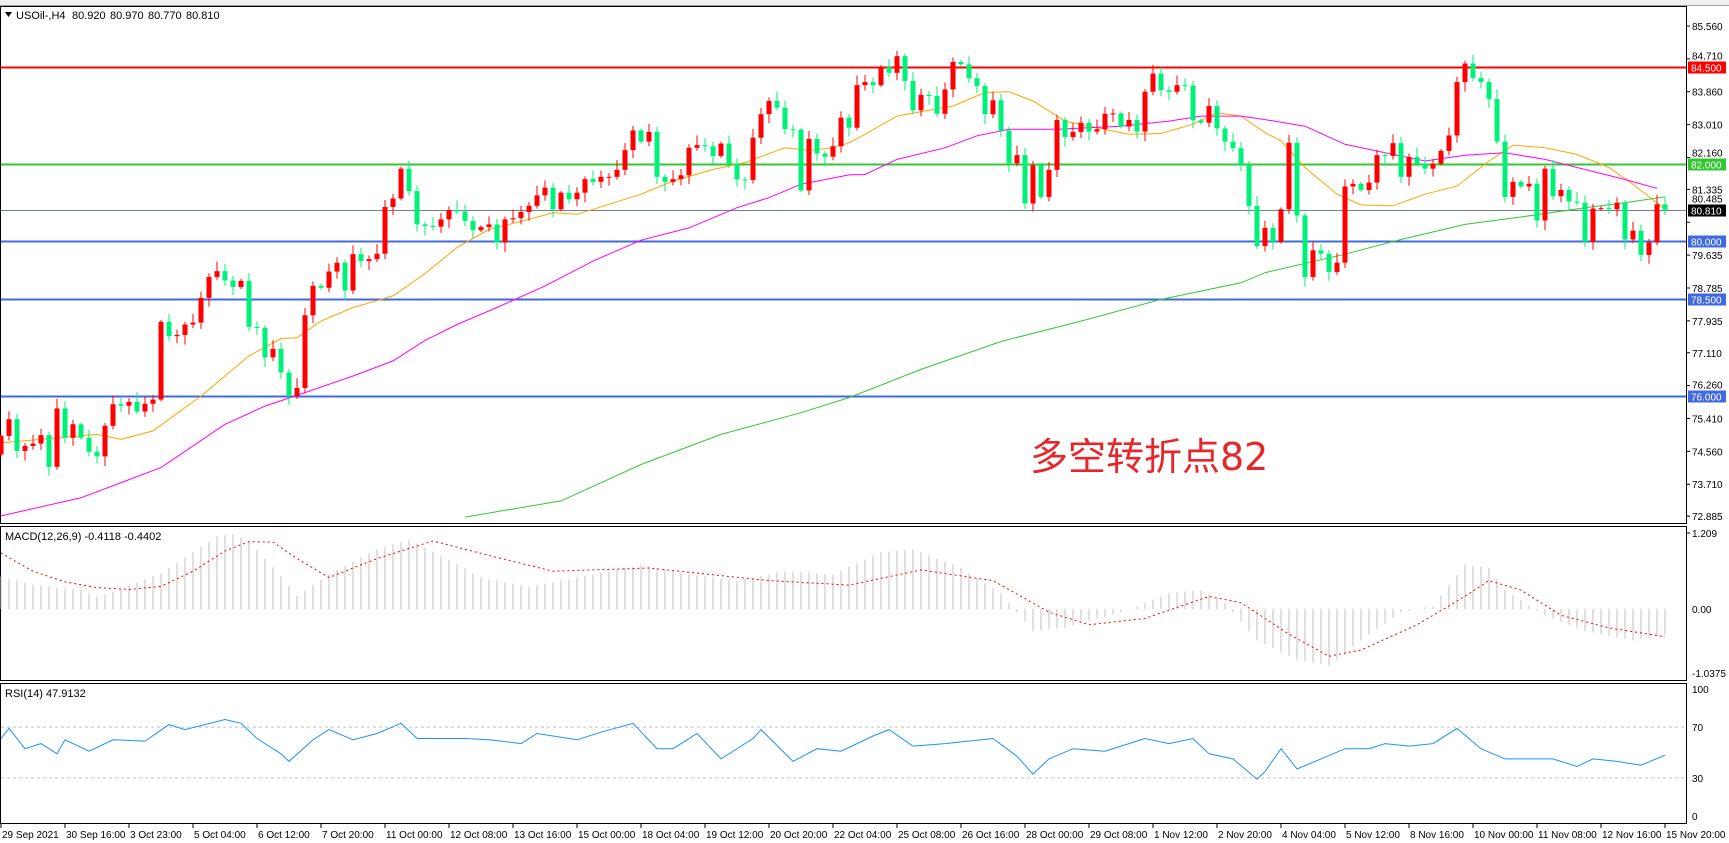 The height and width of the screenshot is (843, 1729). I want to click on time-tick-label: 29 Sep 2021, so click(30, 835).